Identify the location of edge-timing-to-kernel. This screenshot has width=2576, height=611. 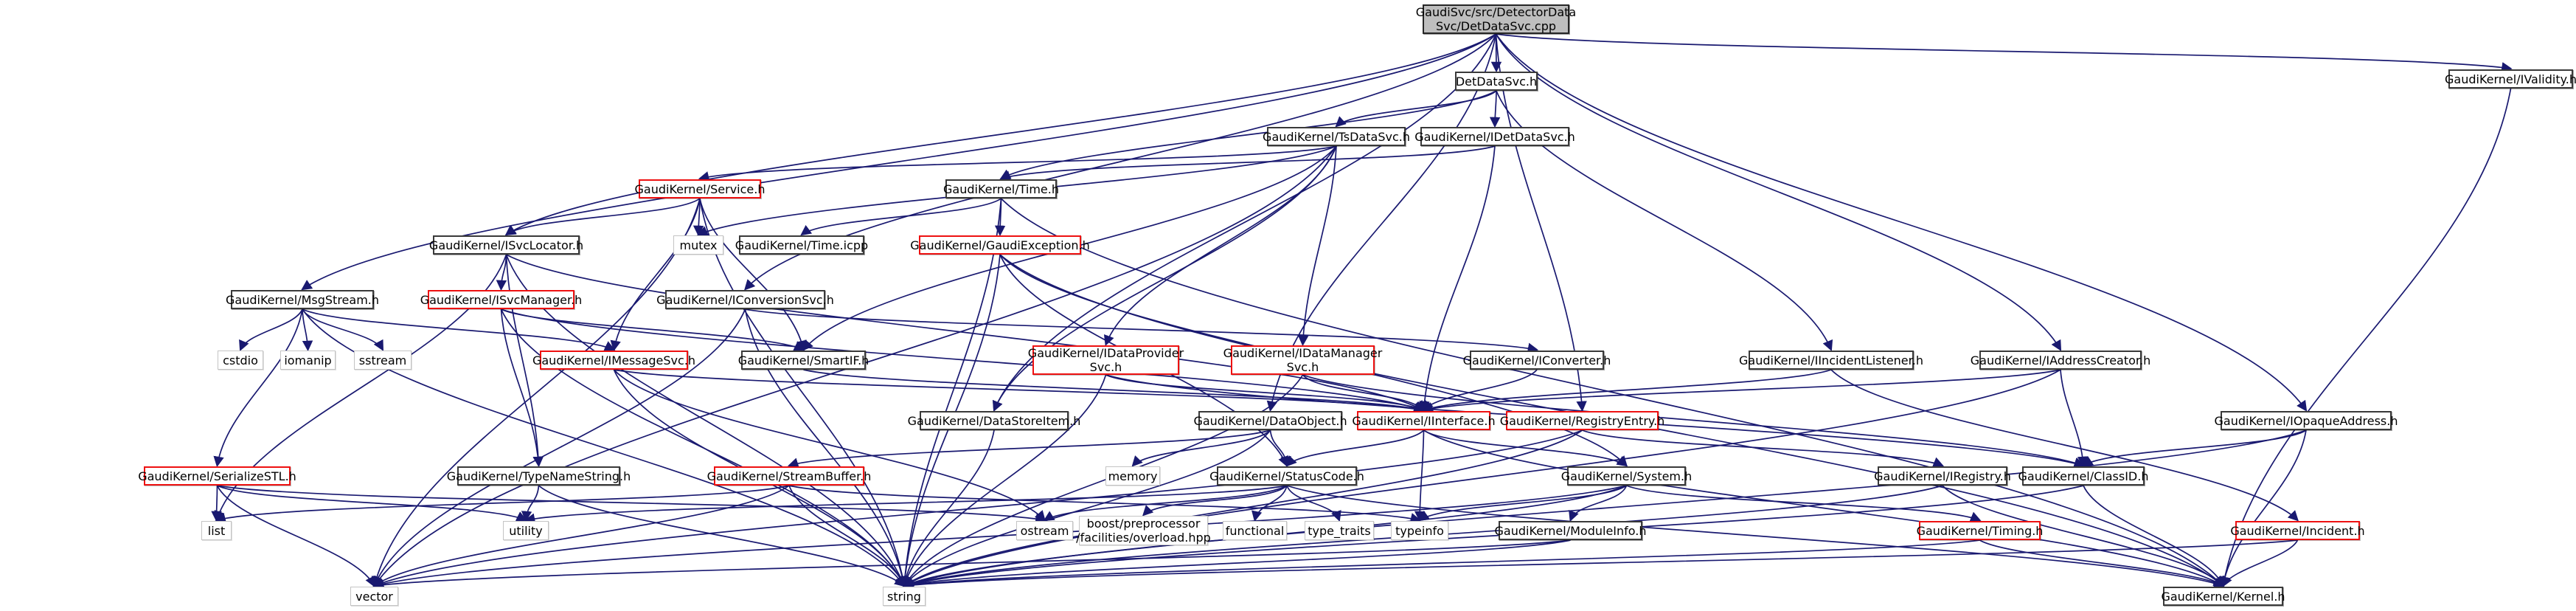
(2102, 563).